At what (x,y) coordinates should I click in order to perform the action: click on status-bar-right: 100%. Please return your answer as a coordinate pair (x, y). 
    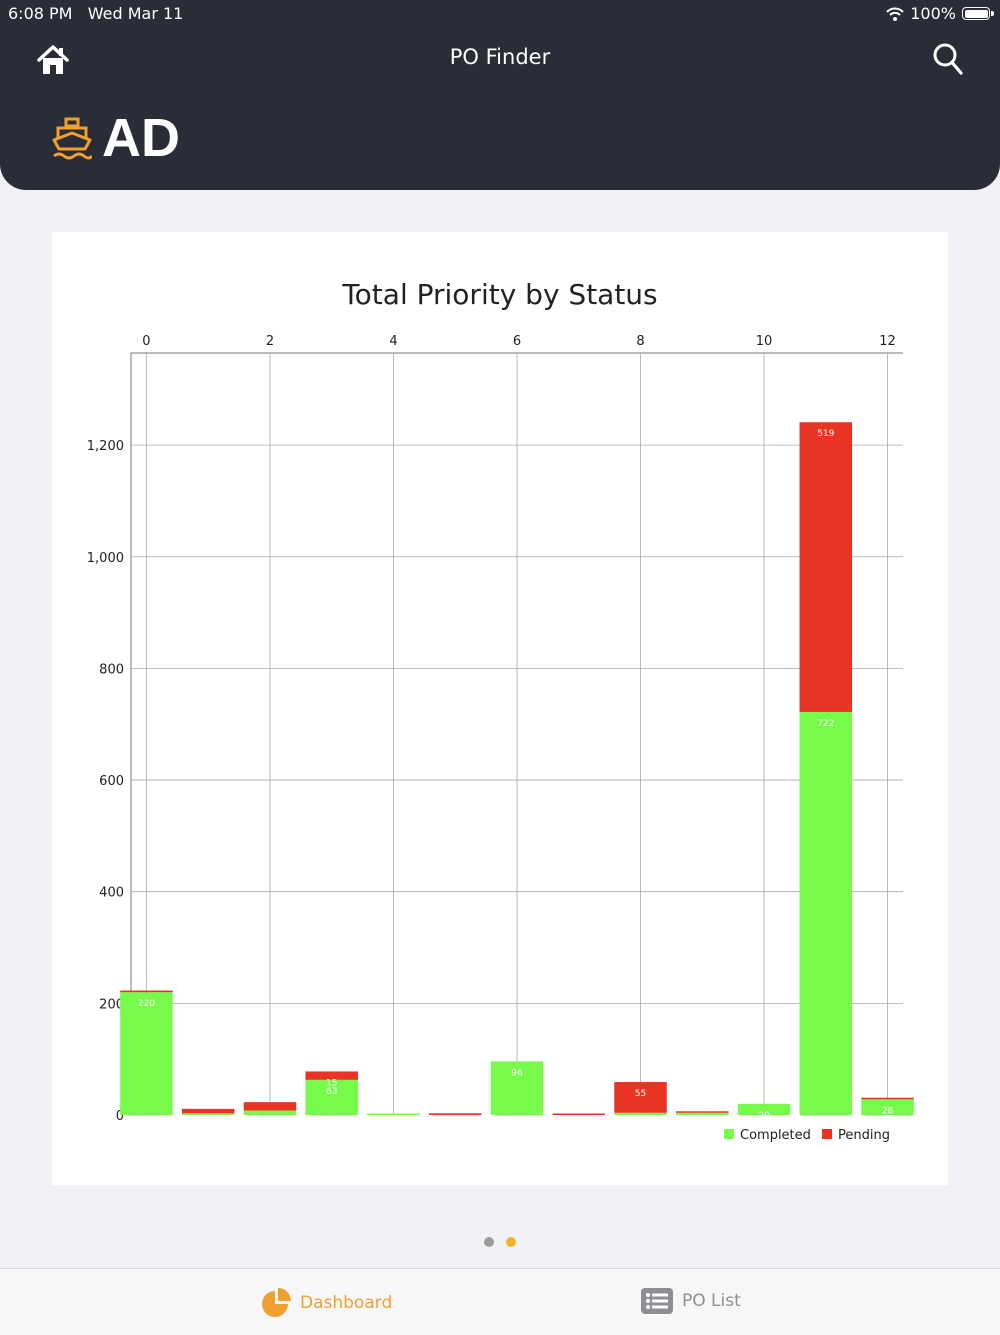
    Looking at the image, I should click on (940, 13).